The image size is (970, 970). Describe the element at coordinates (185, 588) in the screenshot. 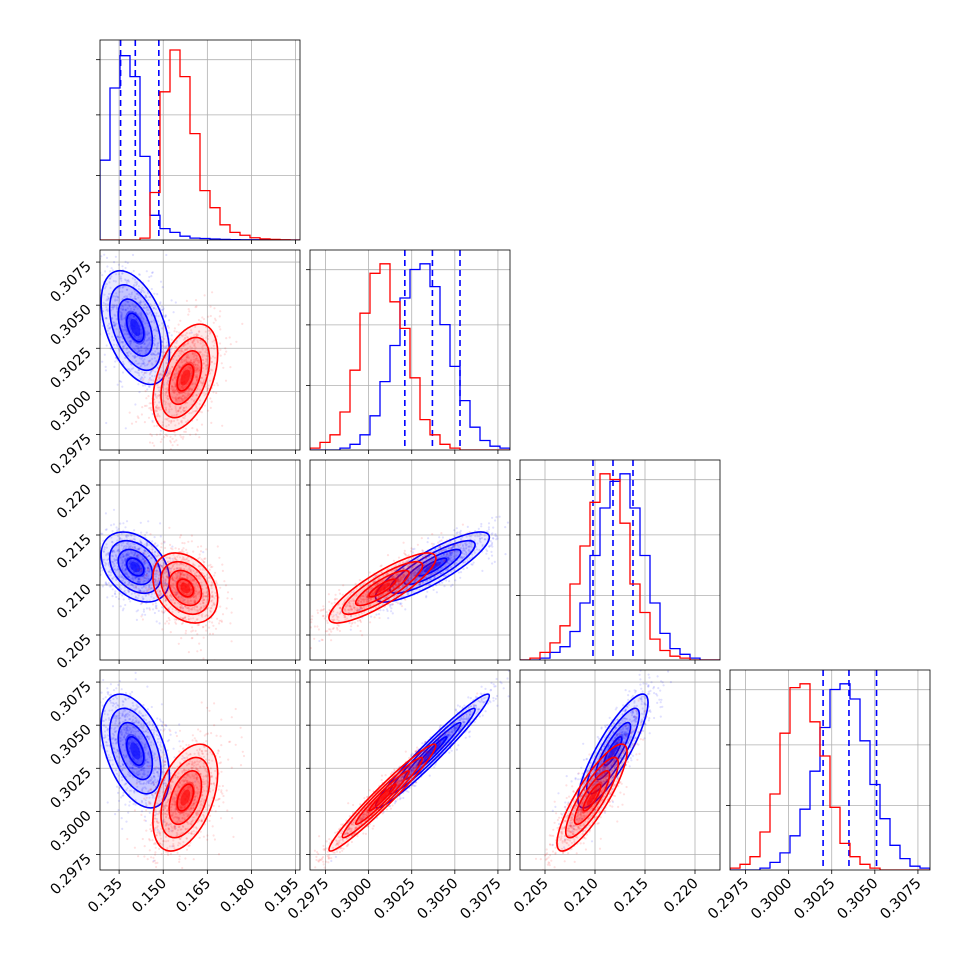

I see `red-contour` at that location.